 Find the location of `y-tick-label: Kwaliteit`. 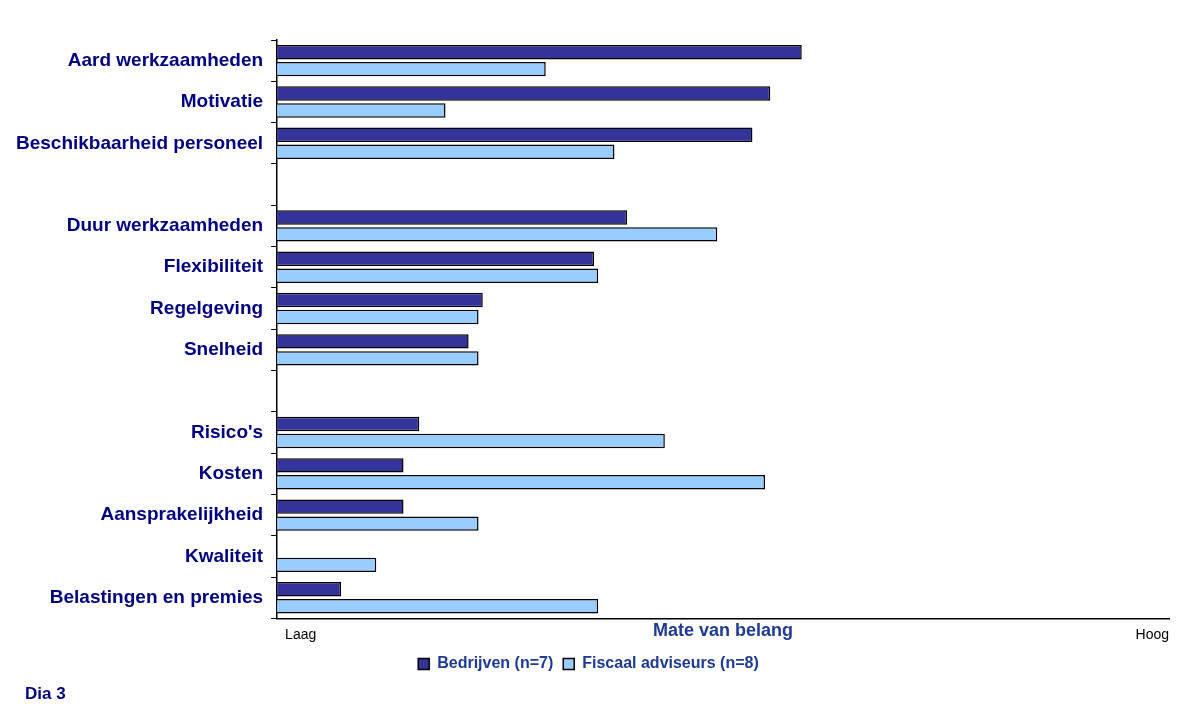

y-tick-label: Kwaliteit is located at coordinates (224, 555).